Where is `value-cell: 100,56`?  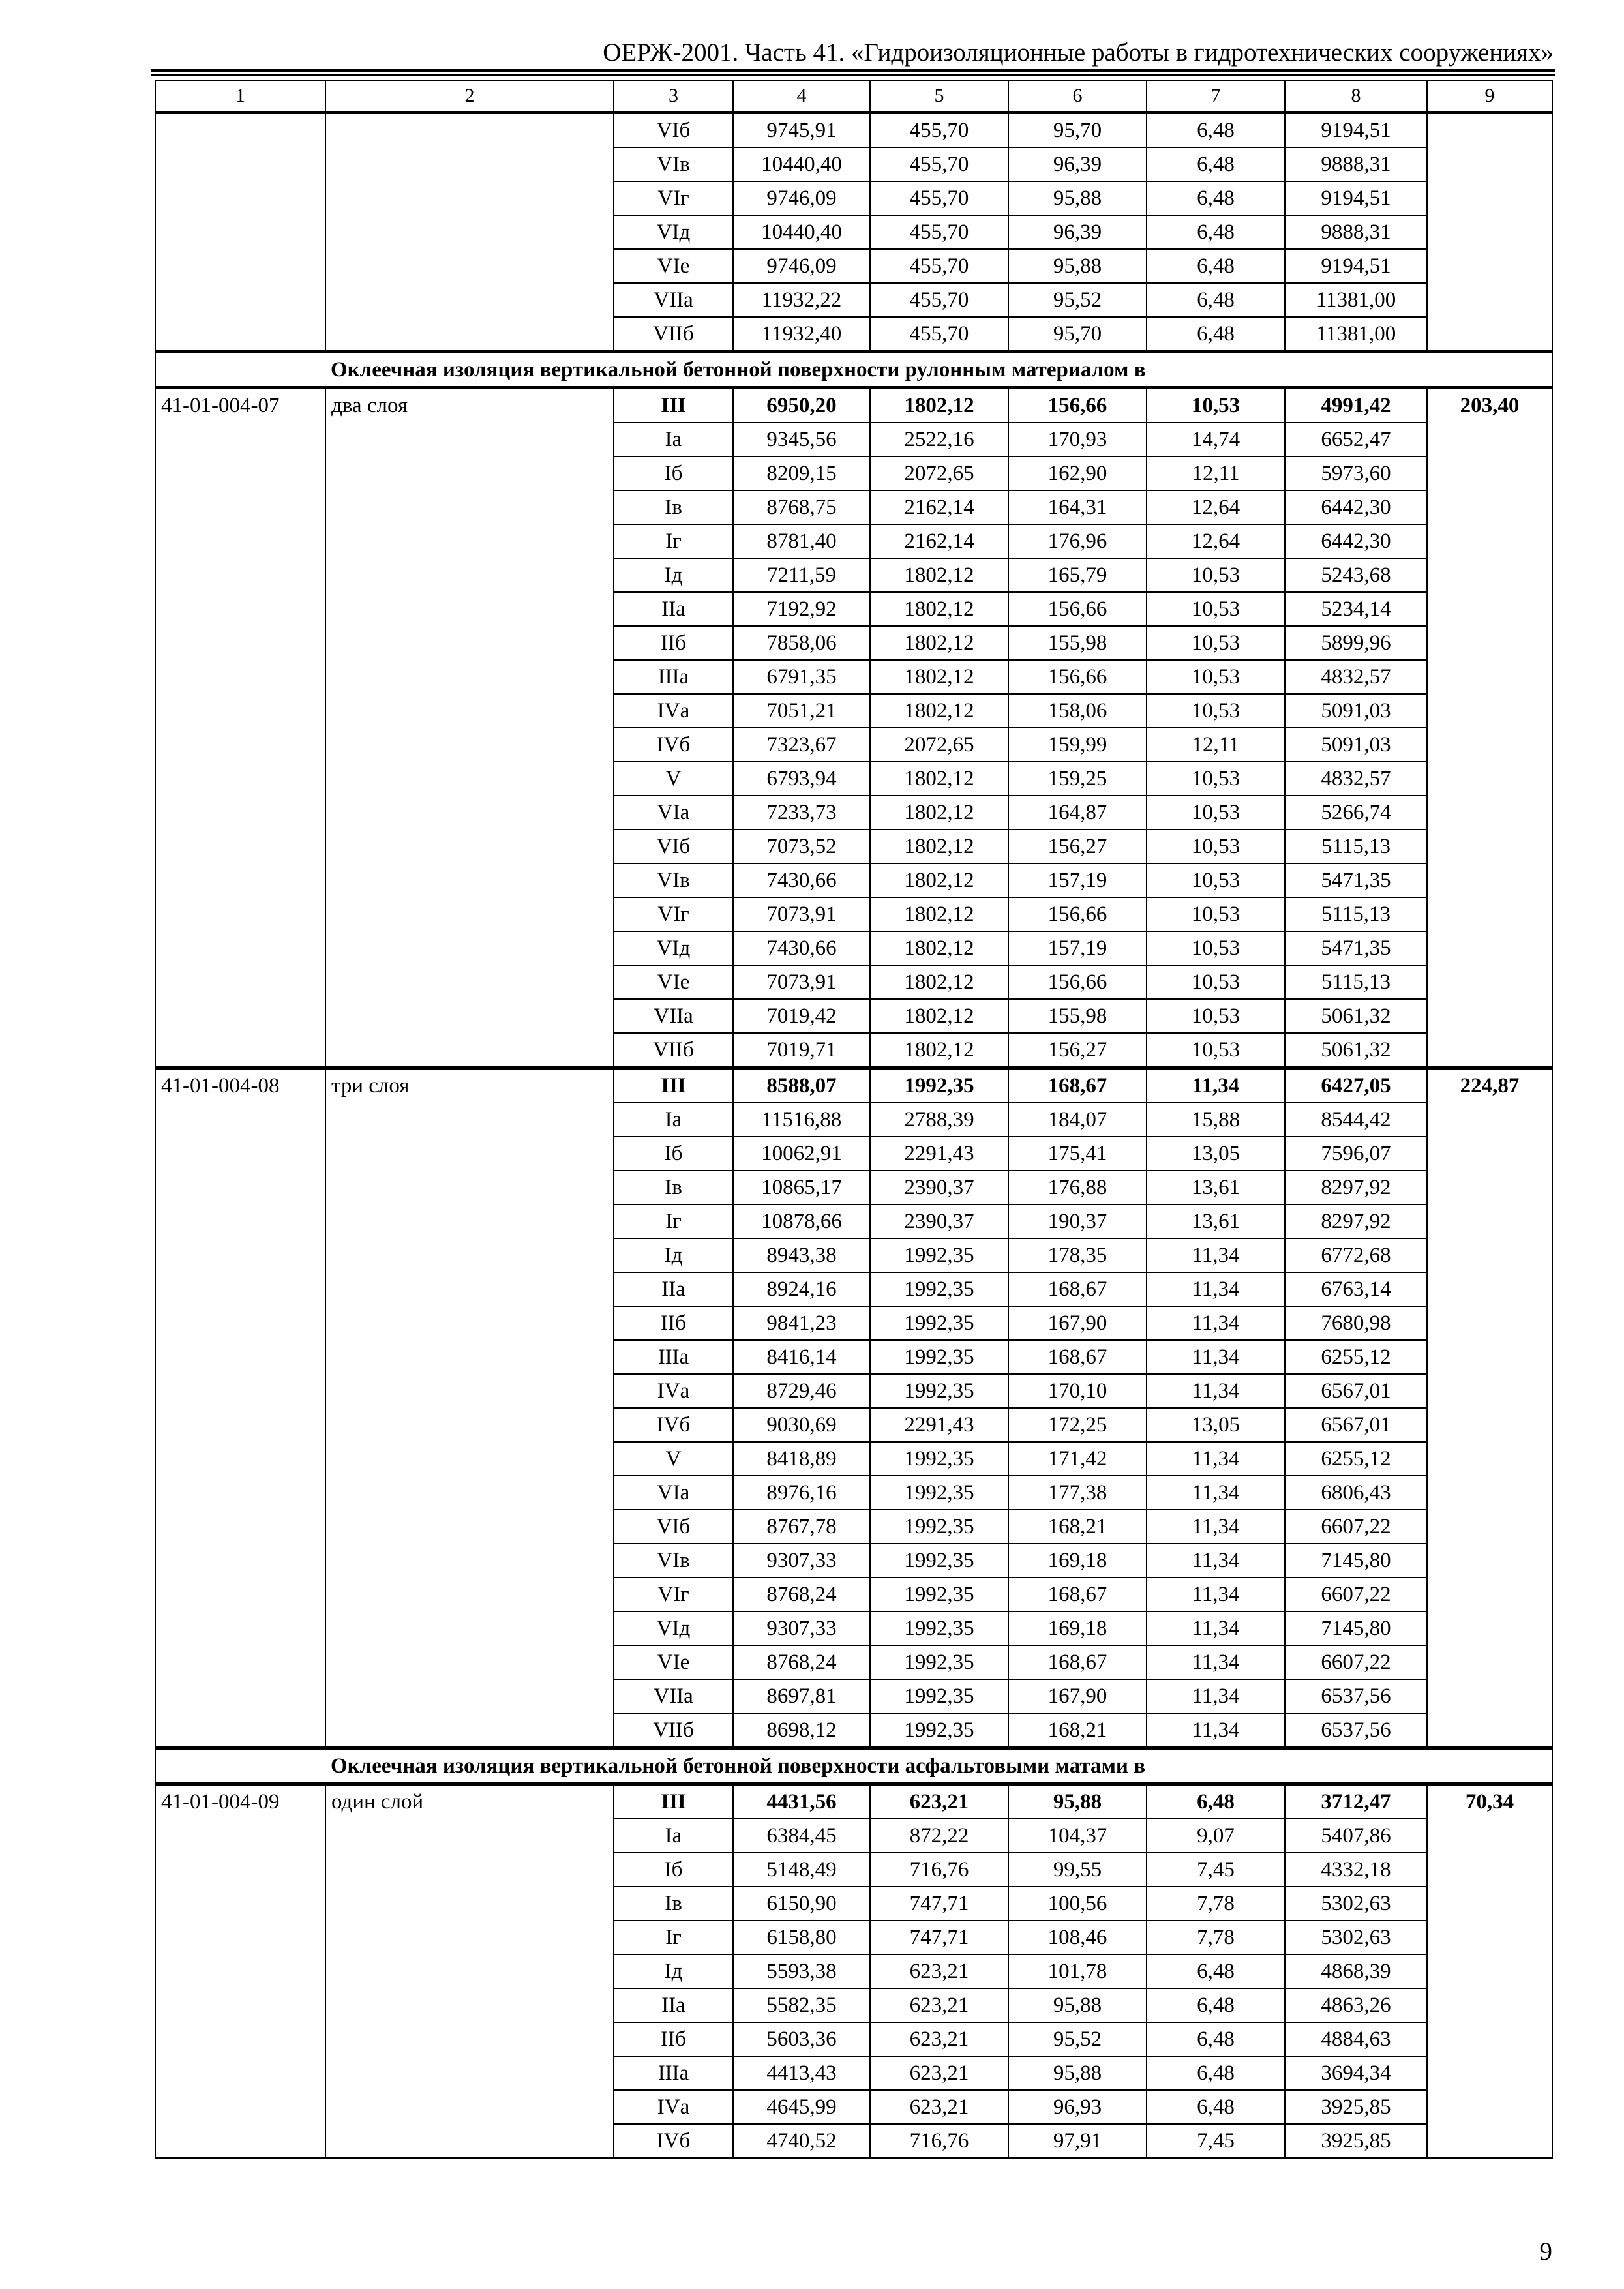
value-cell: 100,56 is located at coordinates (1077, 1903).